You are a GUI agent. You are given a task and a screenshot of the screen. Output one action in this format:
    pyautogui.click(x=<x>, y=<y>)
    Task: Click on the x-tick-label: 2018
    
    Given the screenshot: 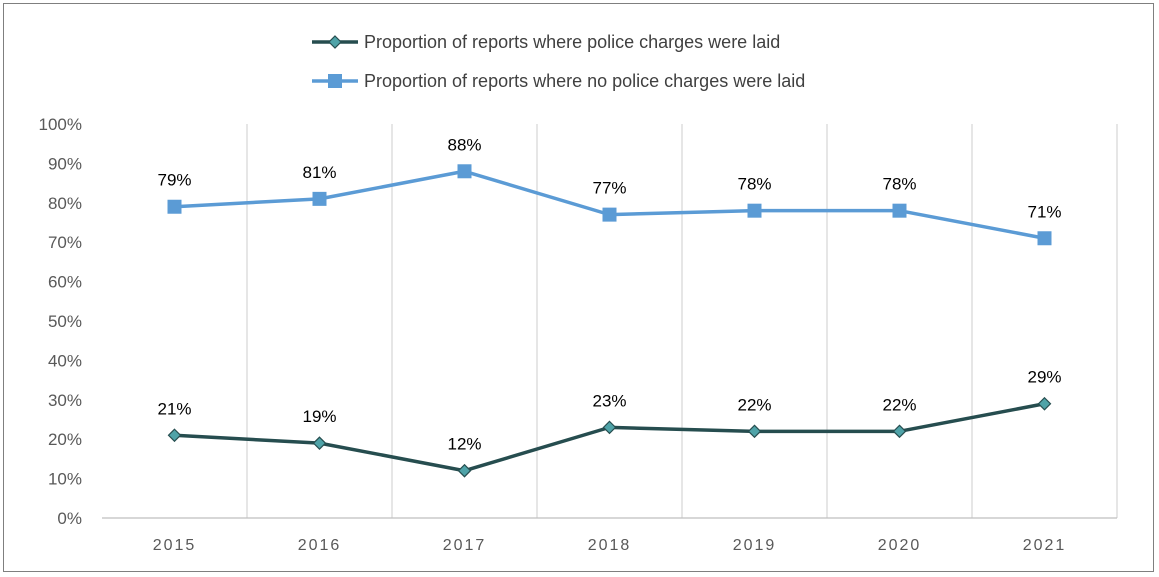 What is the action you would take?
    pyautogui.click(x=610, y=545)
    